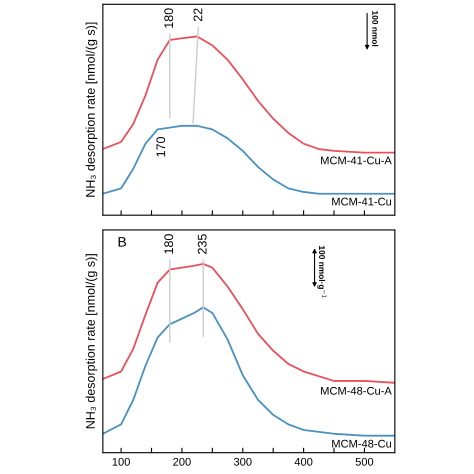 The height and width of the screenshot is (474, 474). What do you see at coordinates (122, 242) in the screenshot?
I see `text: B` at bounding box center [122, 242].